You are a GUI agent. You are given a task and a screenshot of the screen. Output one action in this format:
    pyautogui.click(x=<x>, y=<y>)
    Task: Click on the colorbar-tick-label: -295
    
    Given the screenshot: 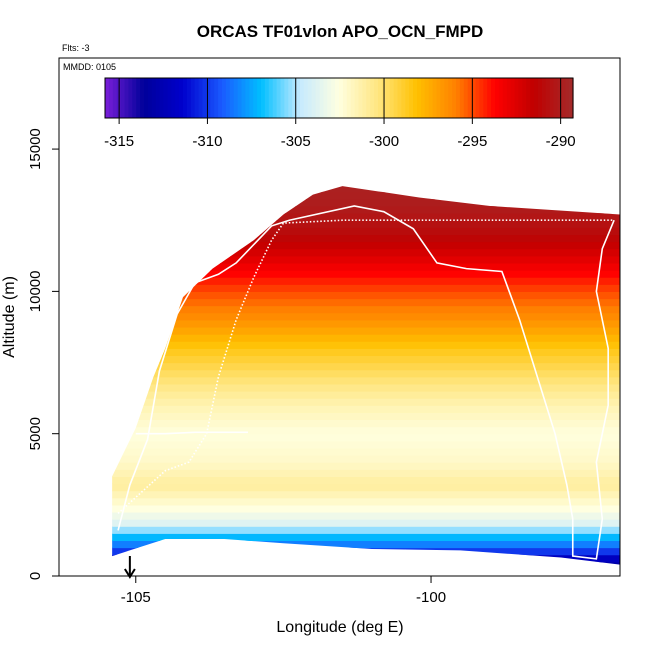 What is the action you would take?
    pyautogui.click(x=472, y=141)
    